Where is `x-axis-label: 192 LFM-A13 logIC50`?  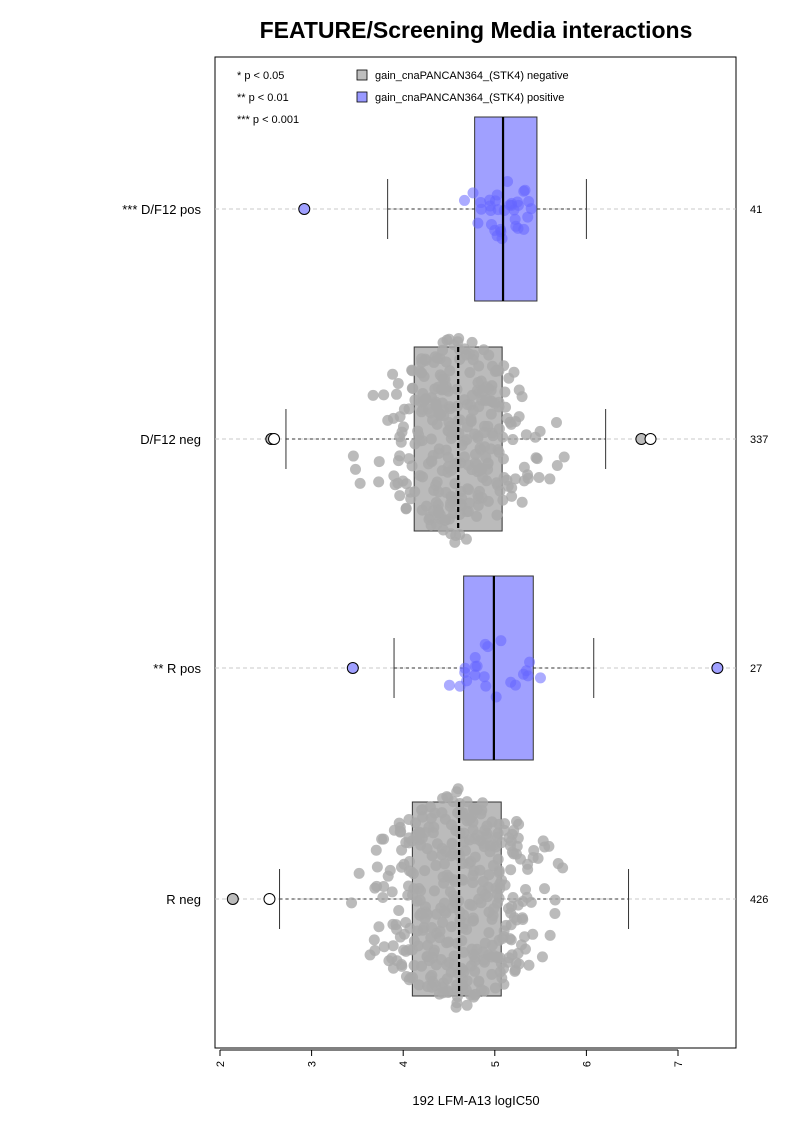 x-axis-label: 192 LFM-A13 logIC50 is located at coordinates (475, 1100).